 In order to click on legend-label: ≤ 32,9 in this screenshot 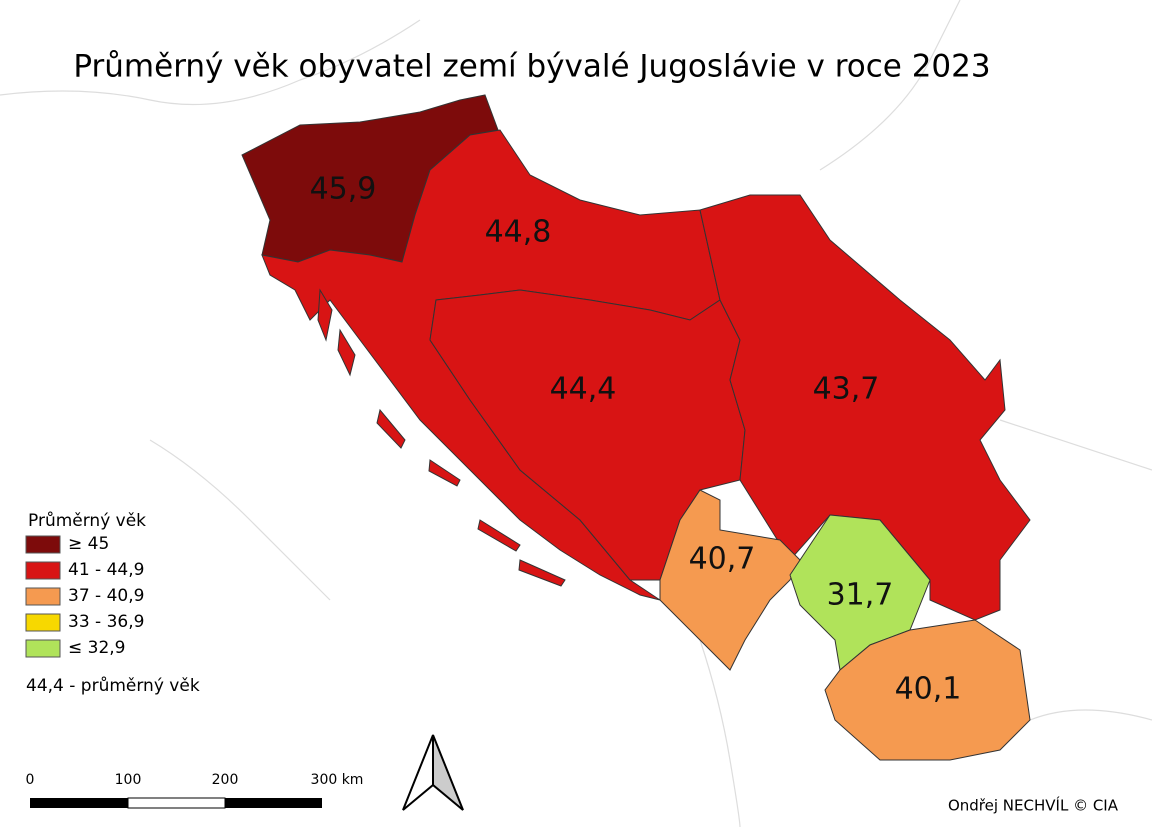, I will do `click(97, 648)`.